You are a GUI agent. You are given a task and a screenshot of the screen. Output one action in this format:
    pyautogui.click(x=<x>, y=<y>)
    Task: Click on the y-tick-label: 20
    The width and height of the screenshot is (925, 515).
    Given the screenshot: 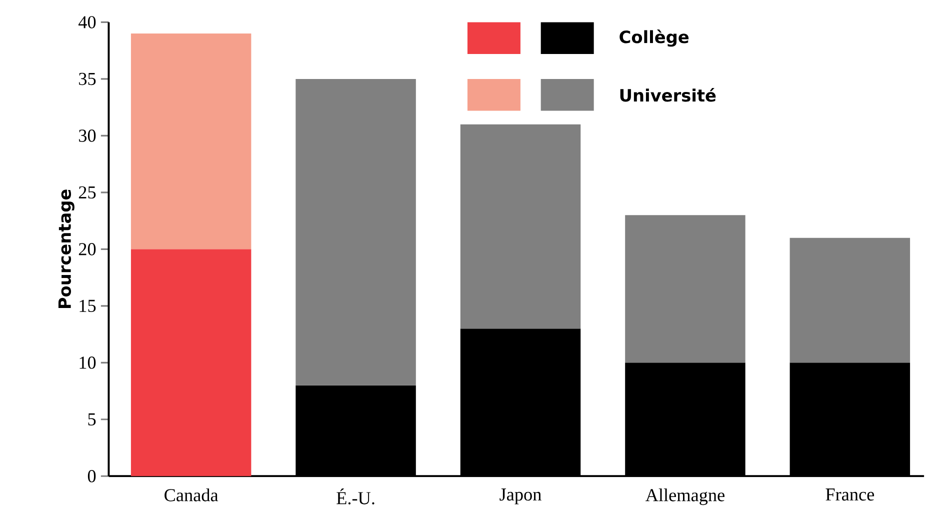 What is the action you would take?
    pyautogui.click(x=87, y=249)
    